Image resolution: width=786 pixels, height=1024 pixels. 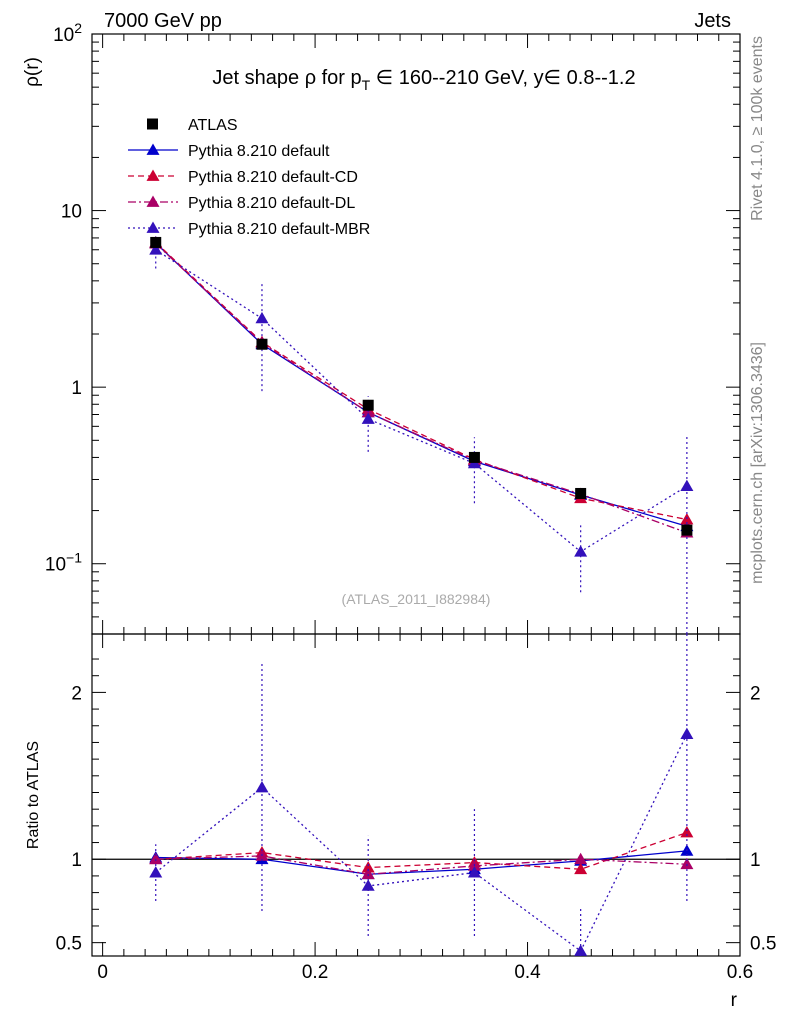 What do you see at coordinates (763, 944) in the screenshot?
I see `ratio-tick-label-right: 0.5` at bounding box center [763, 944].